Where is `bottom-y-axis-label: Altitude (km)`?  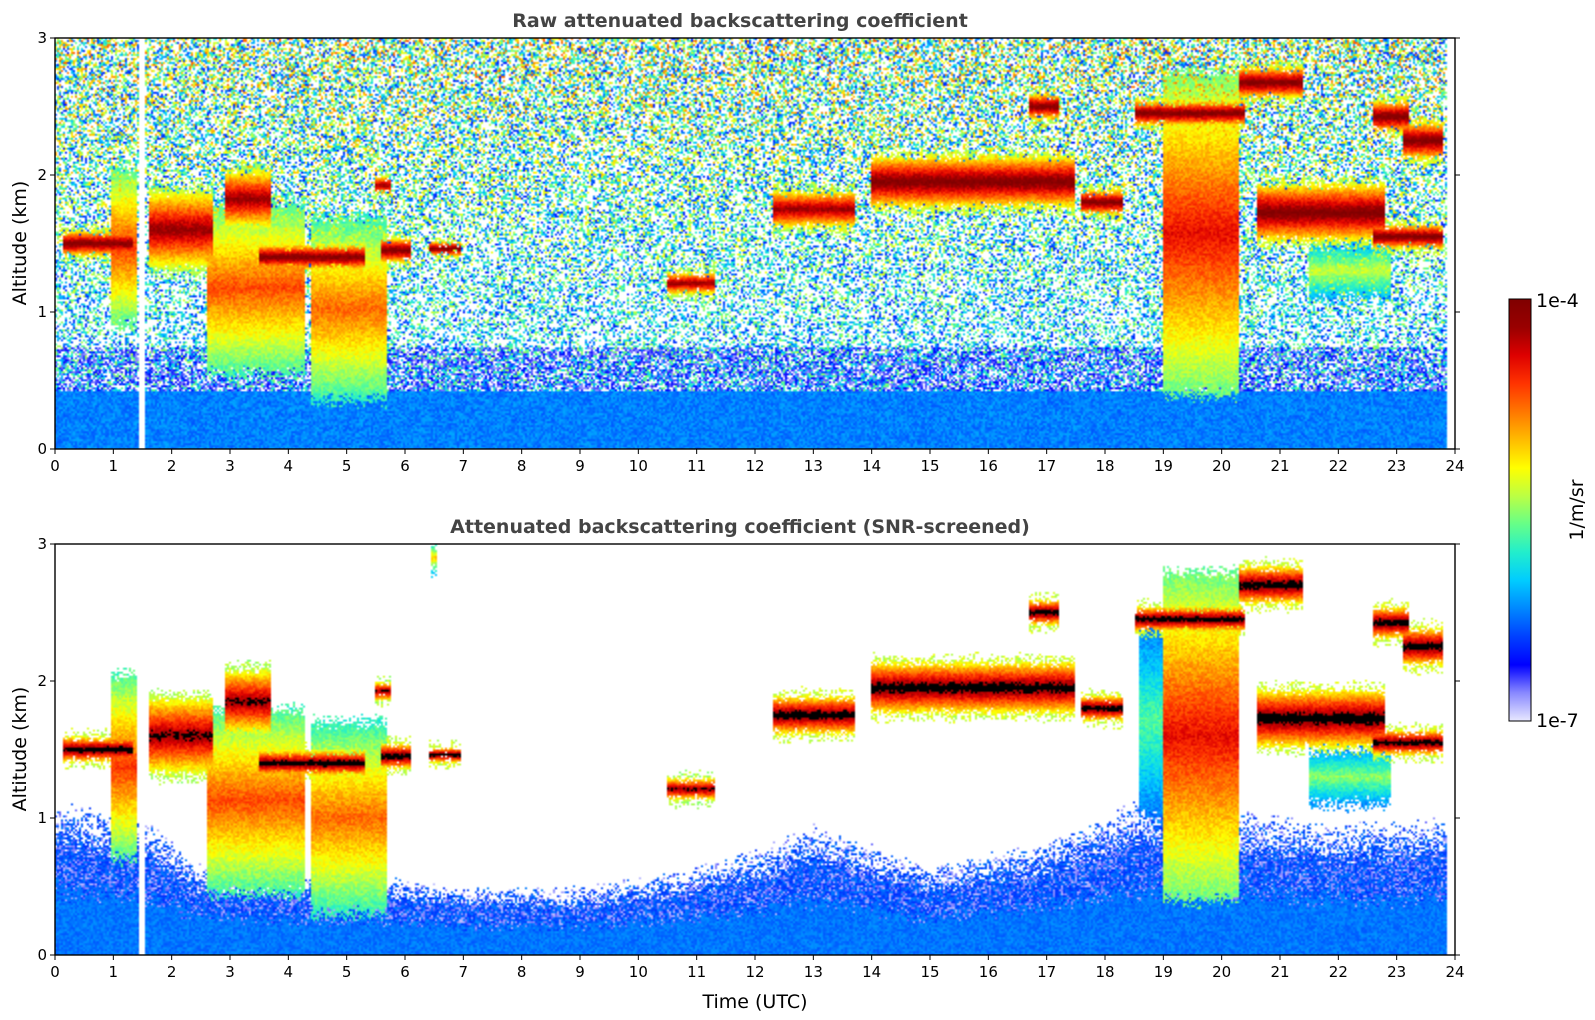
bottom-y-axis-label: Altitude (km) is located at coordinates (20, 749).